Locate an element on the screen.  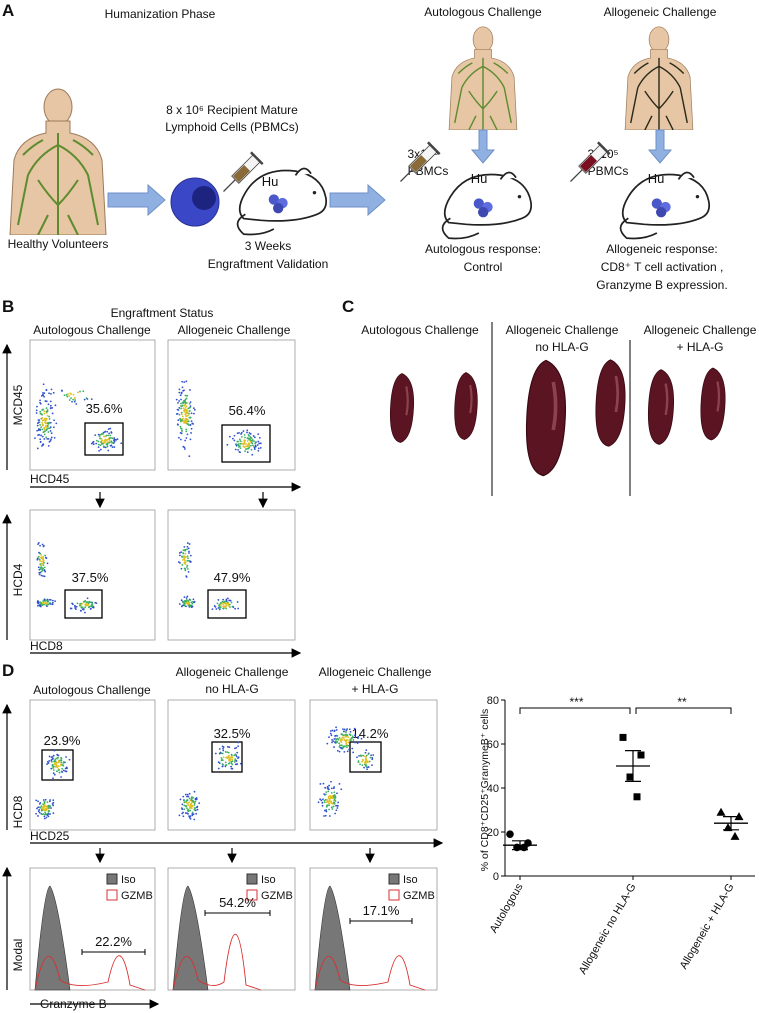
axis-label: HCD4 is located at coordinates (18, 579).